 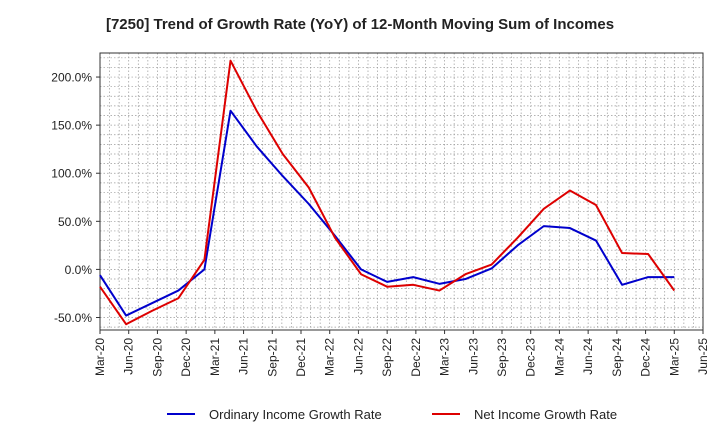 What do you see at coordinates (301, 357) in the screenshot?
I see `x-tick-label: Dec-21` at bounding box center [301, 357].